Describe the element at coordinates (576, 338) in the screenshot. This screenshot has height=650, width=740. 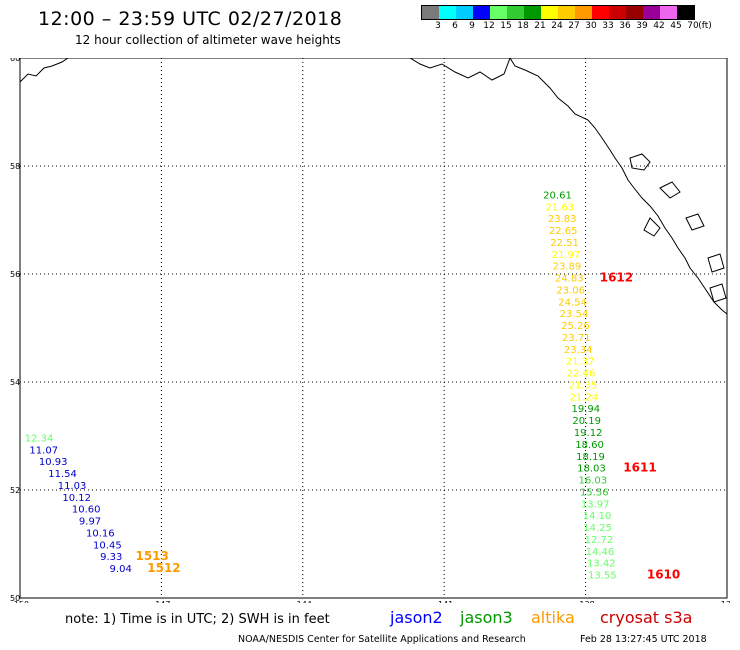
I see `swh-value-label: 23.71` at that location.